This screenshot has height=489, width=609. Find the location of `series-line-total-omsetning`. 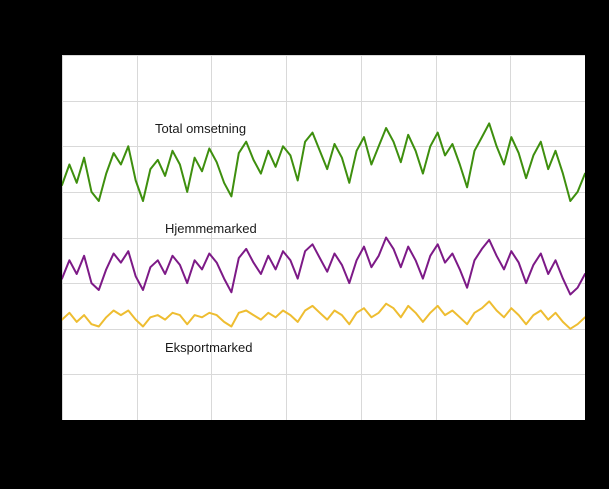

series-line-total-omsetning is located at coordinates (323, 162).